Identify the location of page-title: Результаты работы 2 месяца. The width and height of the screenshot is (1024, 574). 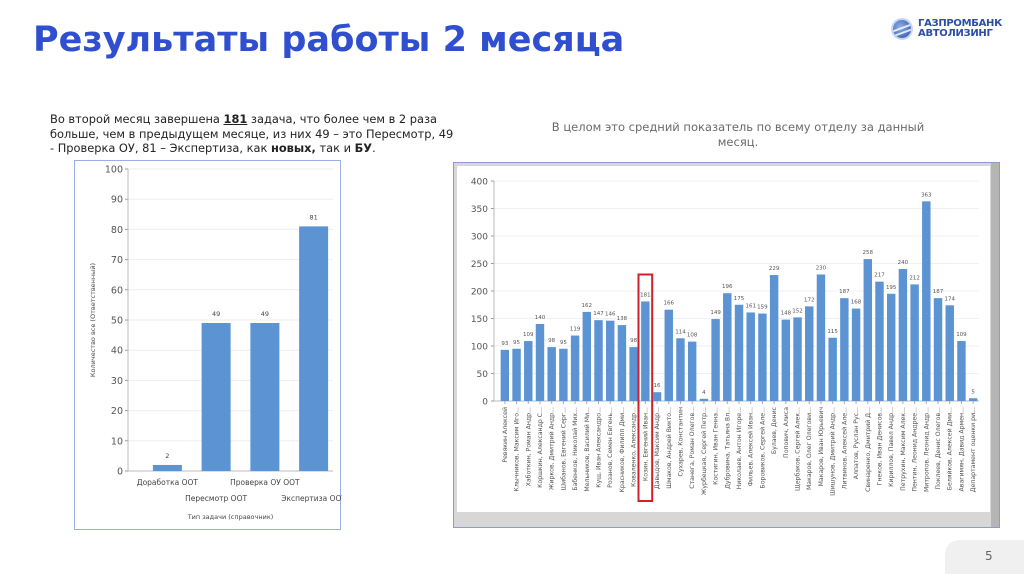
(329, 40).